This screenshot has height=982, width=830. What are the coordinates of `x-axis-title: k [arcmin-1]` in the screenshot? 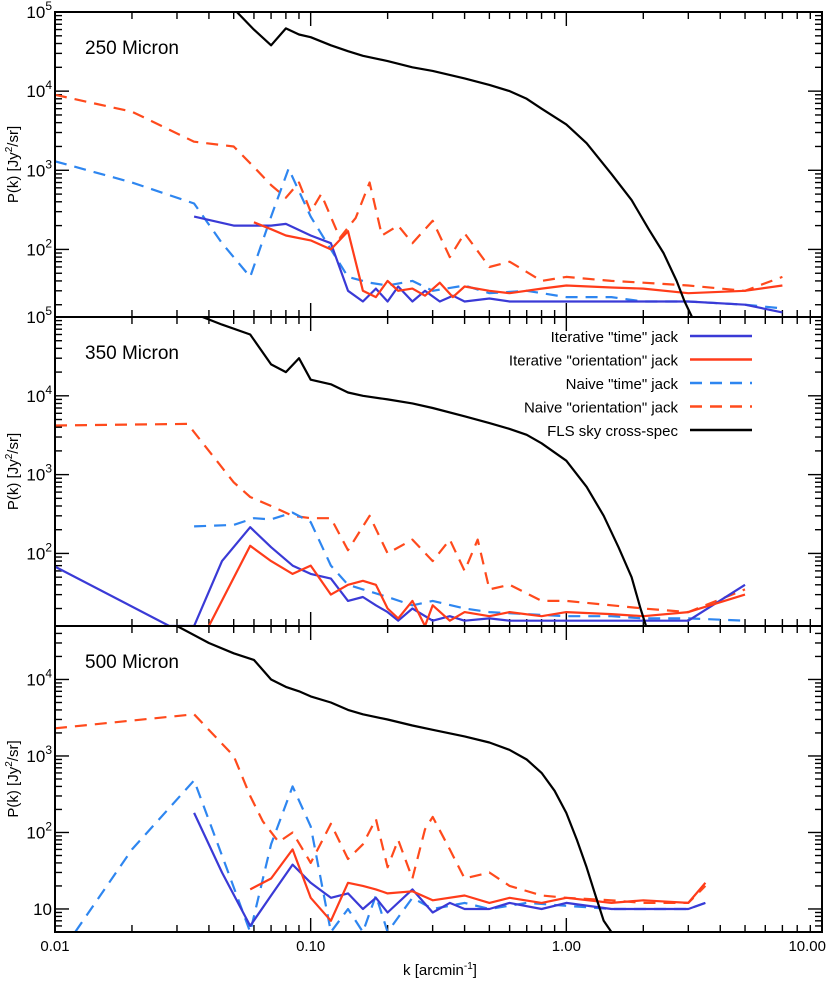 It's located at (440, 970).